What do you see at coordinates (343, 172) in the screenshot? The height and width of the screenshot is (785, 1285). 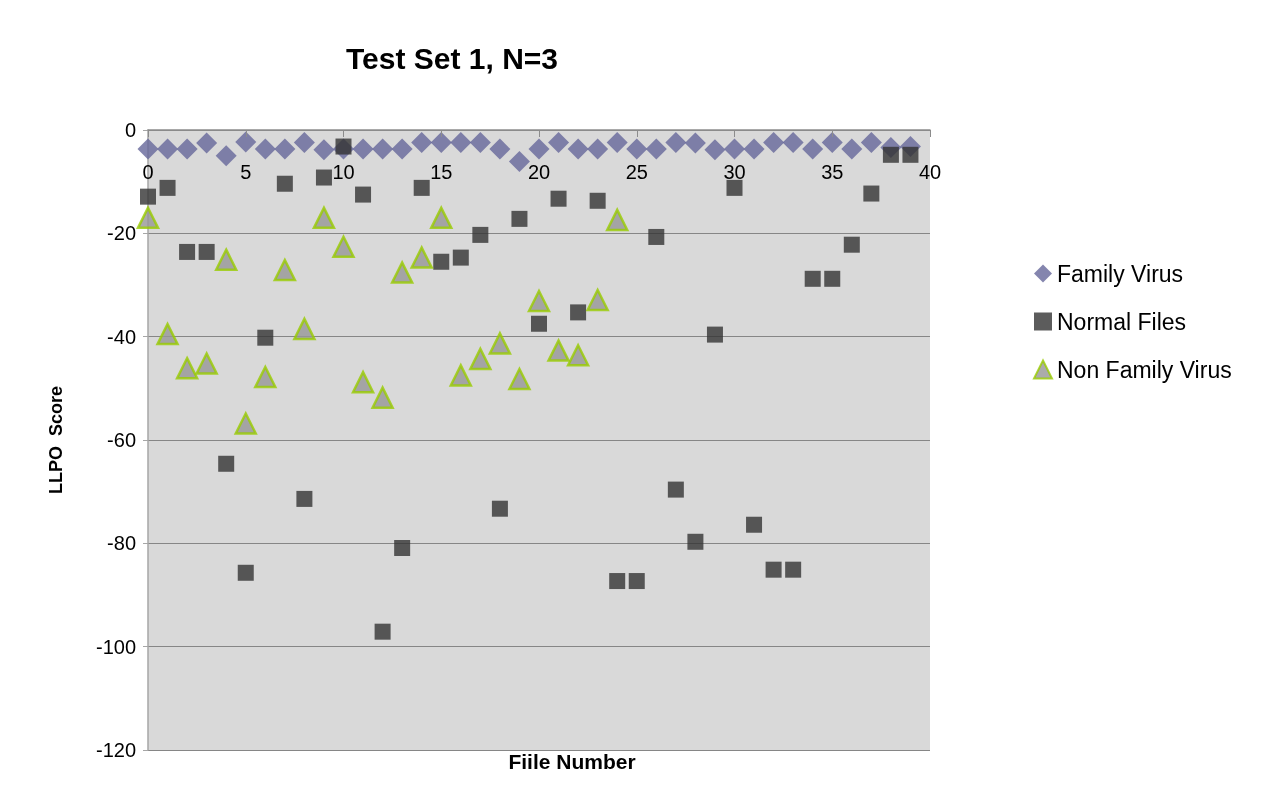 I see `x-tick-label: 10` at bounding box center [343, 172].